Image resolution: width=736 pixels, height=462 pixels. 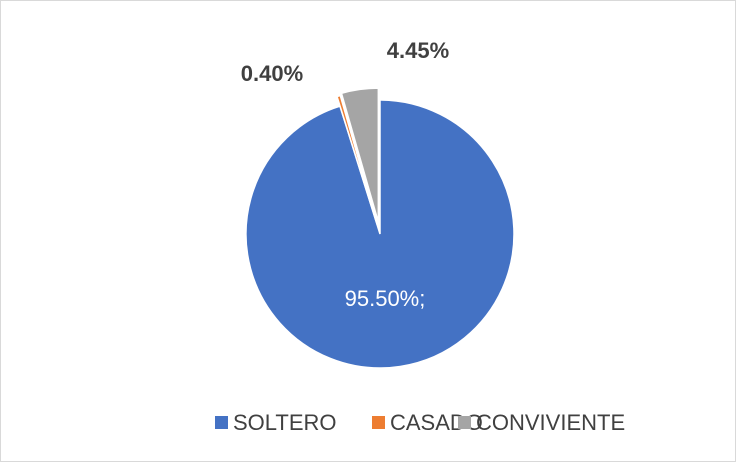 I want to click on legend-label: CONVIVIENTE, so click(x=550, y=422).